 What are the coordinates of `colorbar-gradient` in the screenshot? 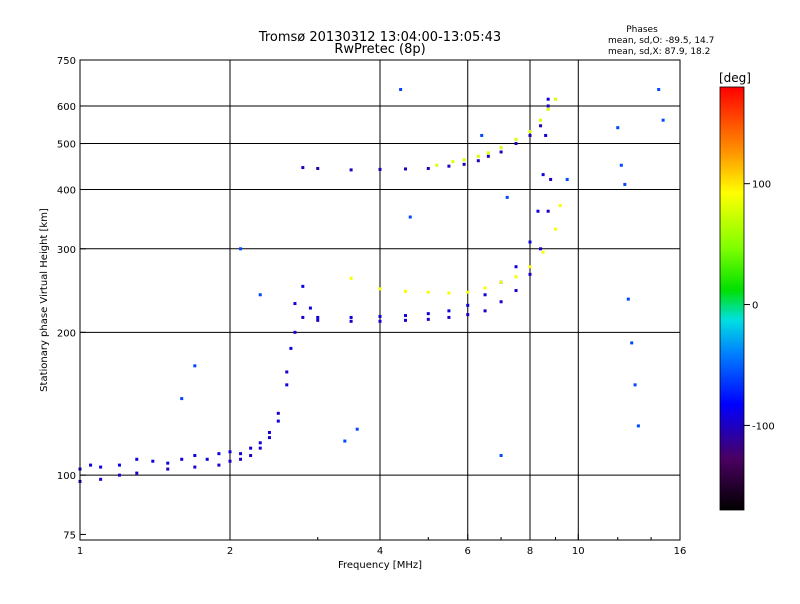 It's located at (732, 298).